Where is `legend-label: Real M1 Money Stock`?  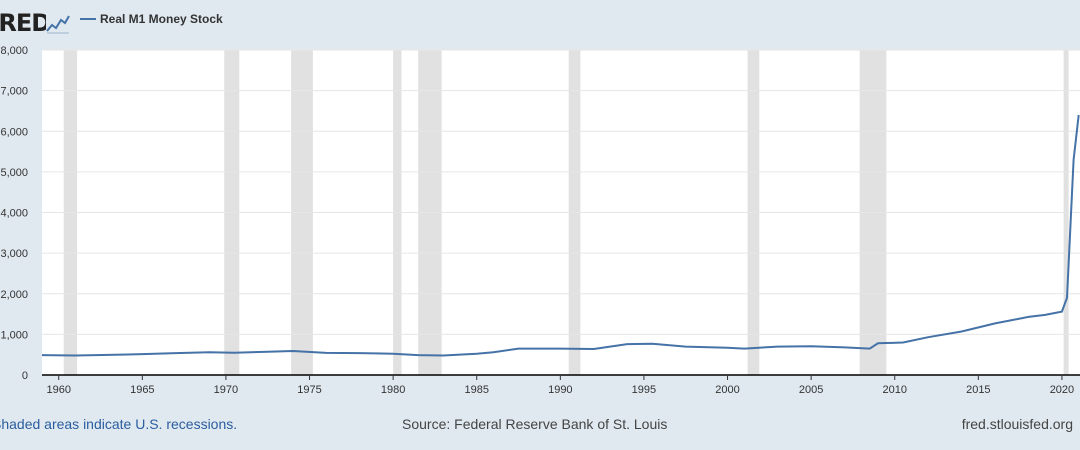 legend-label: Real M1 Money Stock is located at coordinates (161, 19).